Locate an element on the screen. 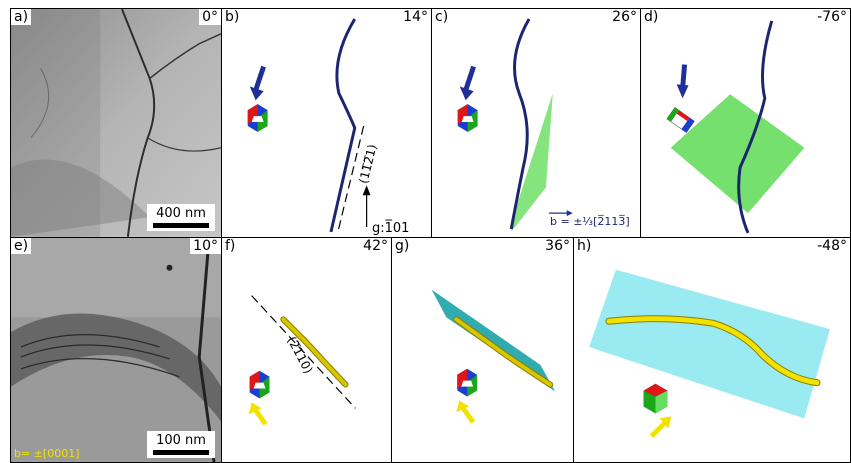 This screenshot has height=463, width=851. panel-h-graphic is located at coordinates (709, 353).